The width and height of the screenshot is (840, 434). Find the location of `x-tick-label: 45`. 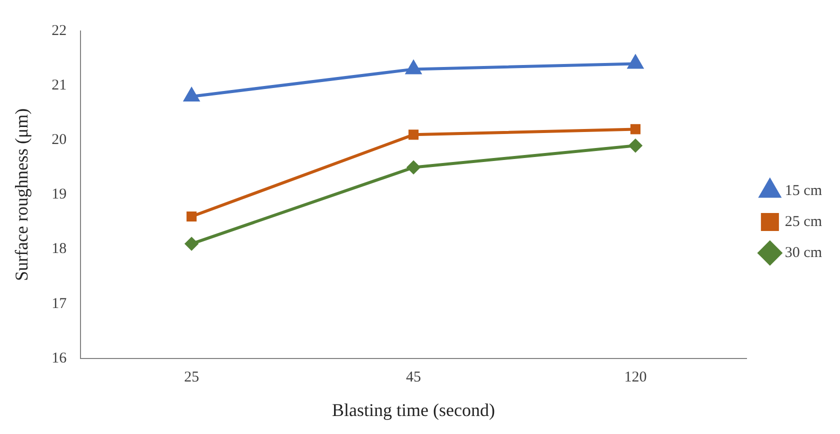

x-tick-label: 45 is located at coordinates (414, 377).